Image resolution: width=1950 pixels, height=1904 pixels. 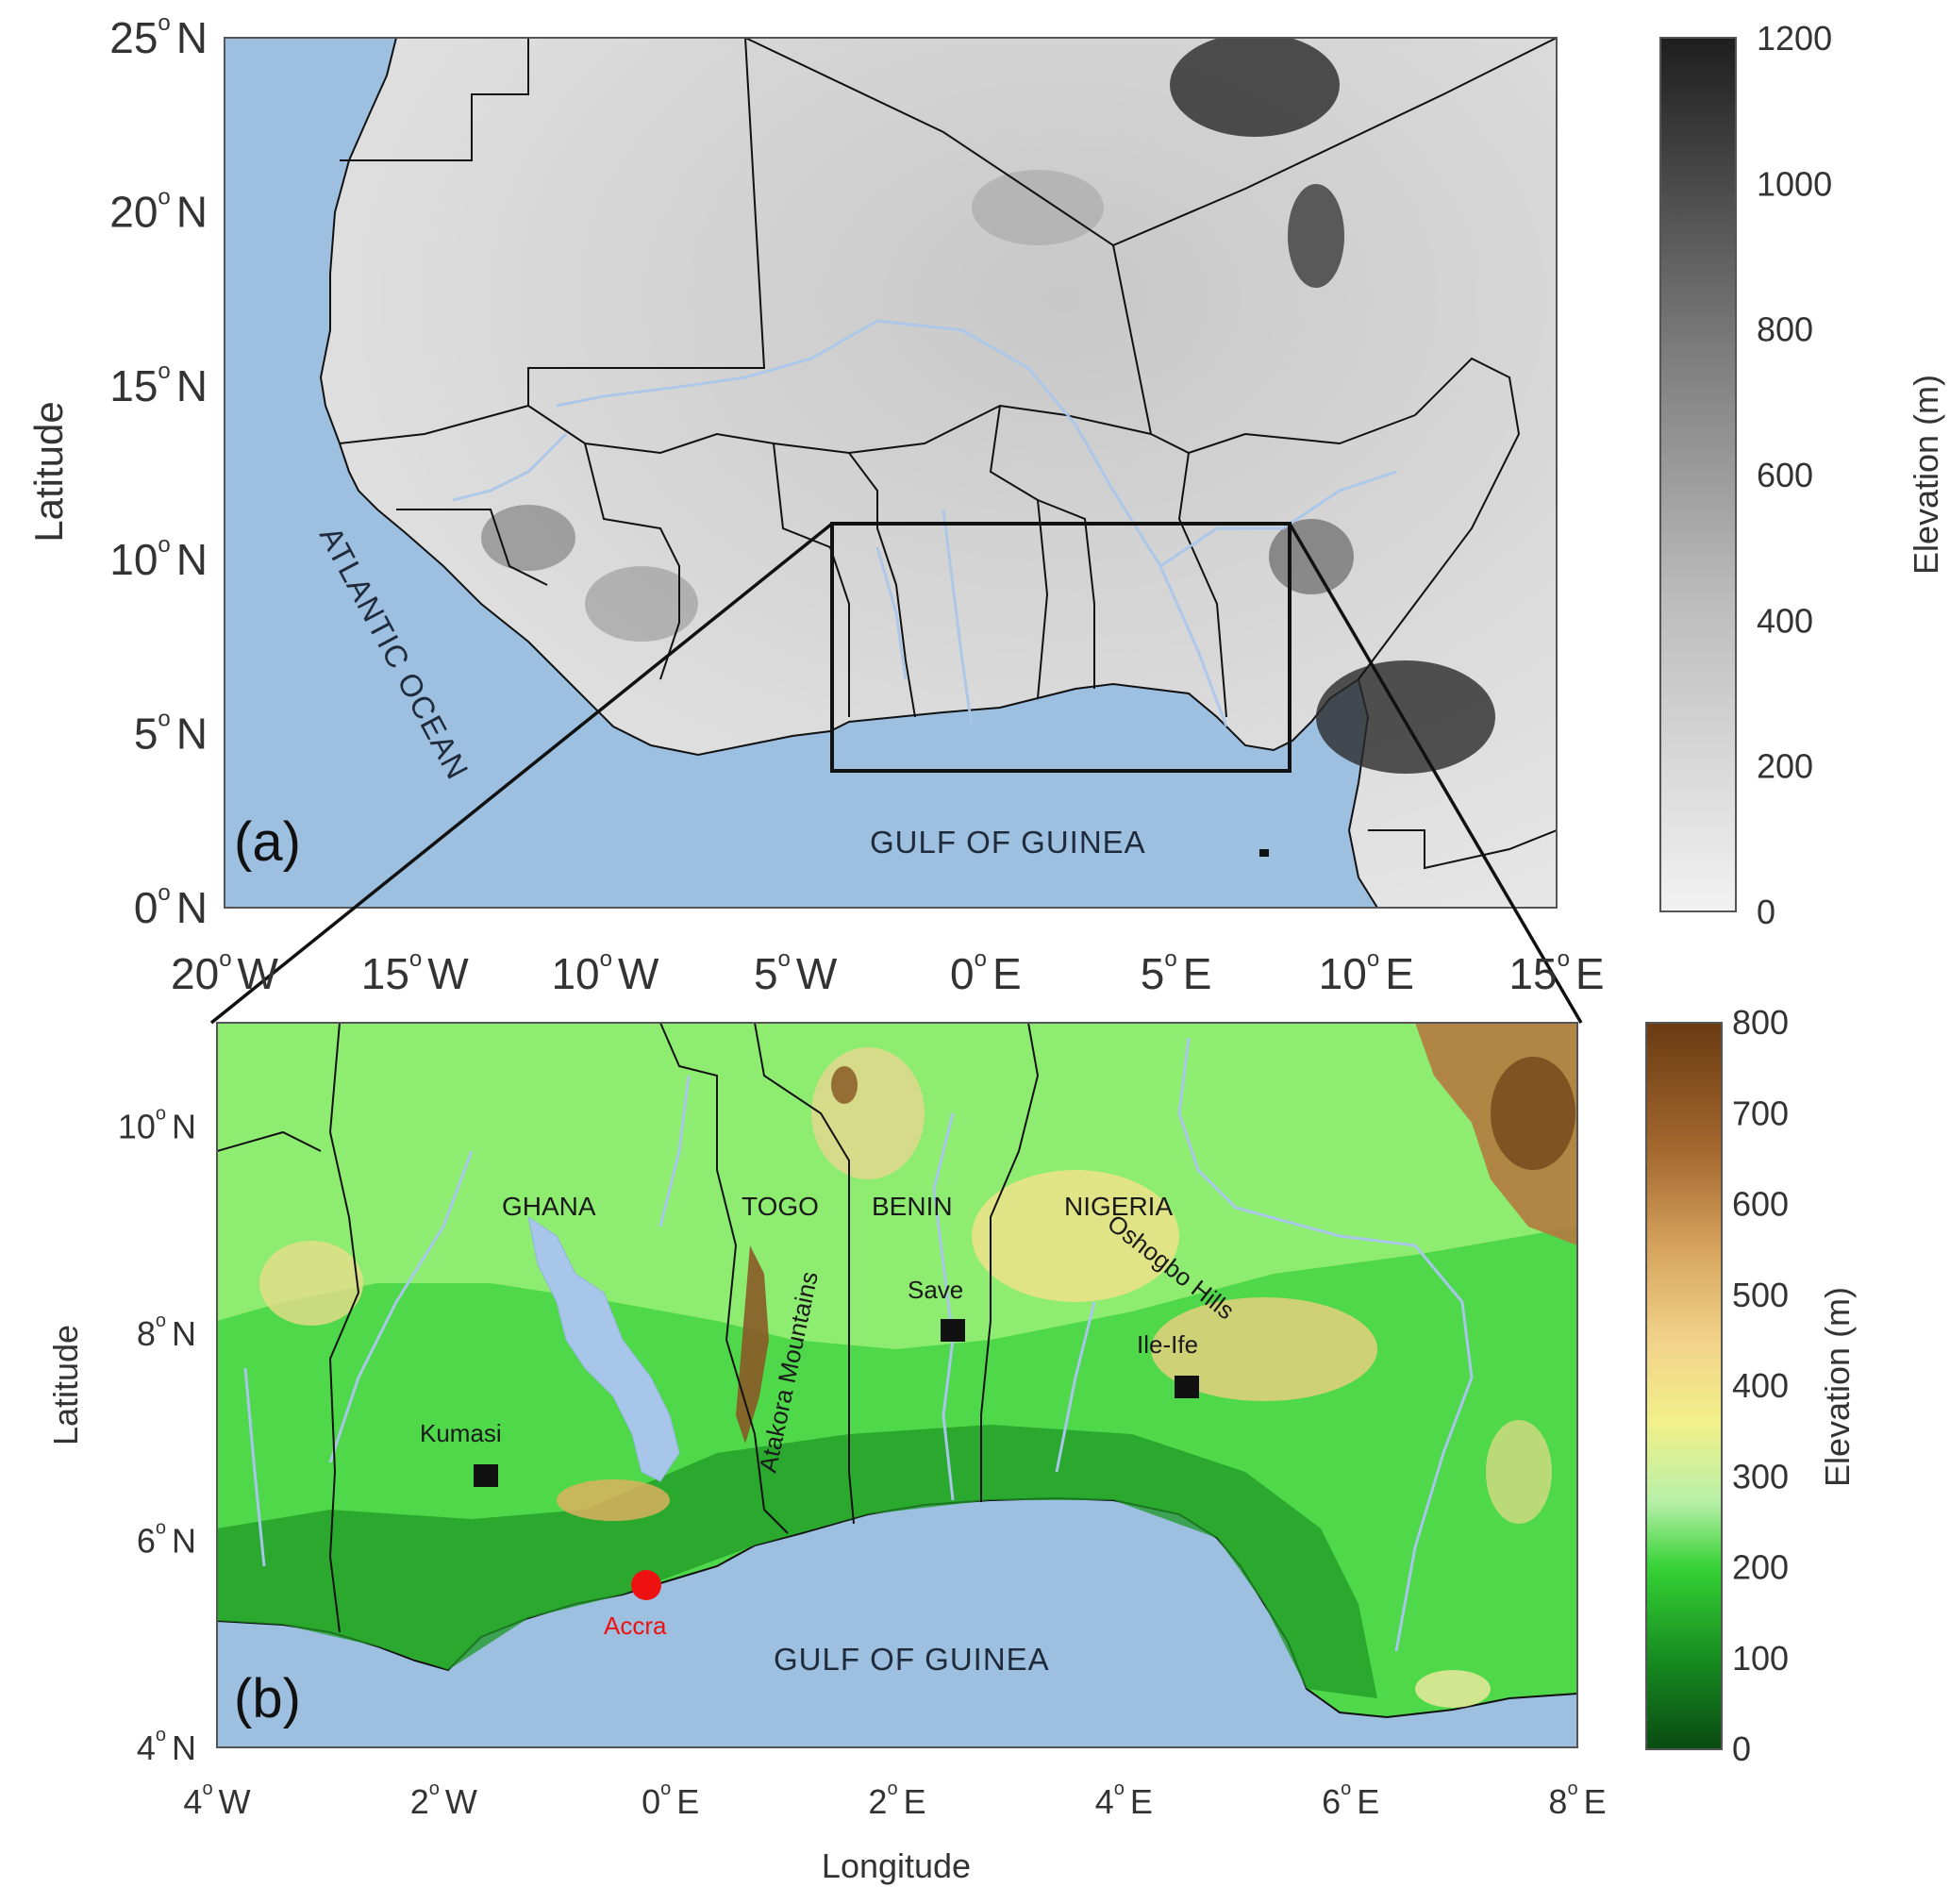 I want to click on panel-b-oyo-plateau, so click(x=1075, y=1236).